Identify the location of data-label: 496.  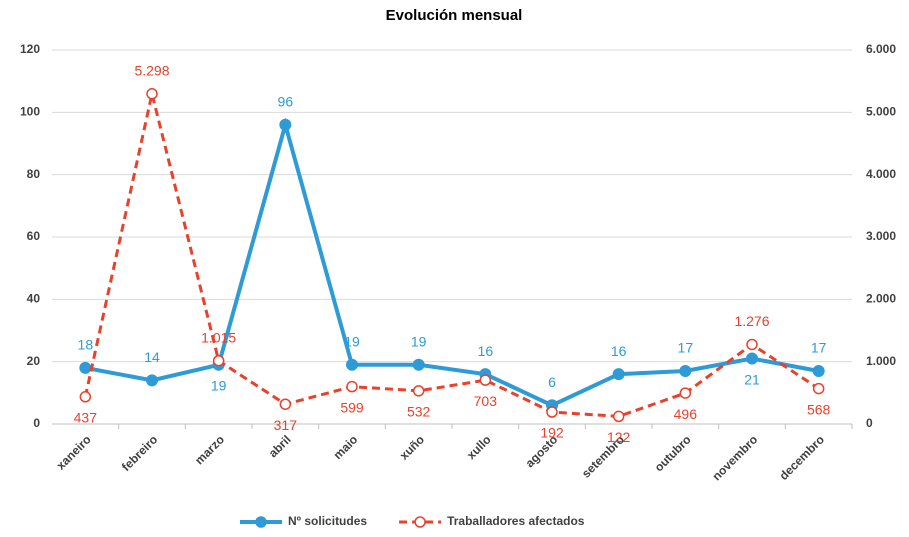
(686, 414).